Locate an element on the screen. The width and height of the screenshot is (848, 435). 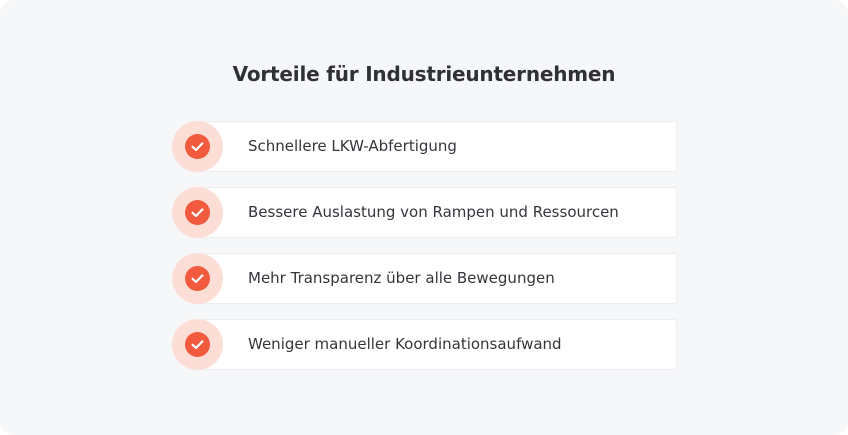
list-item: Weniger manueller Koordinationsaufwand is located at coordinates (424, 344).